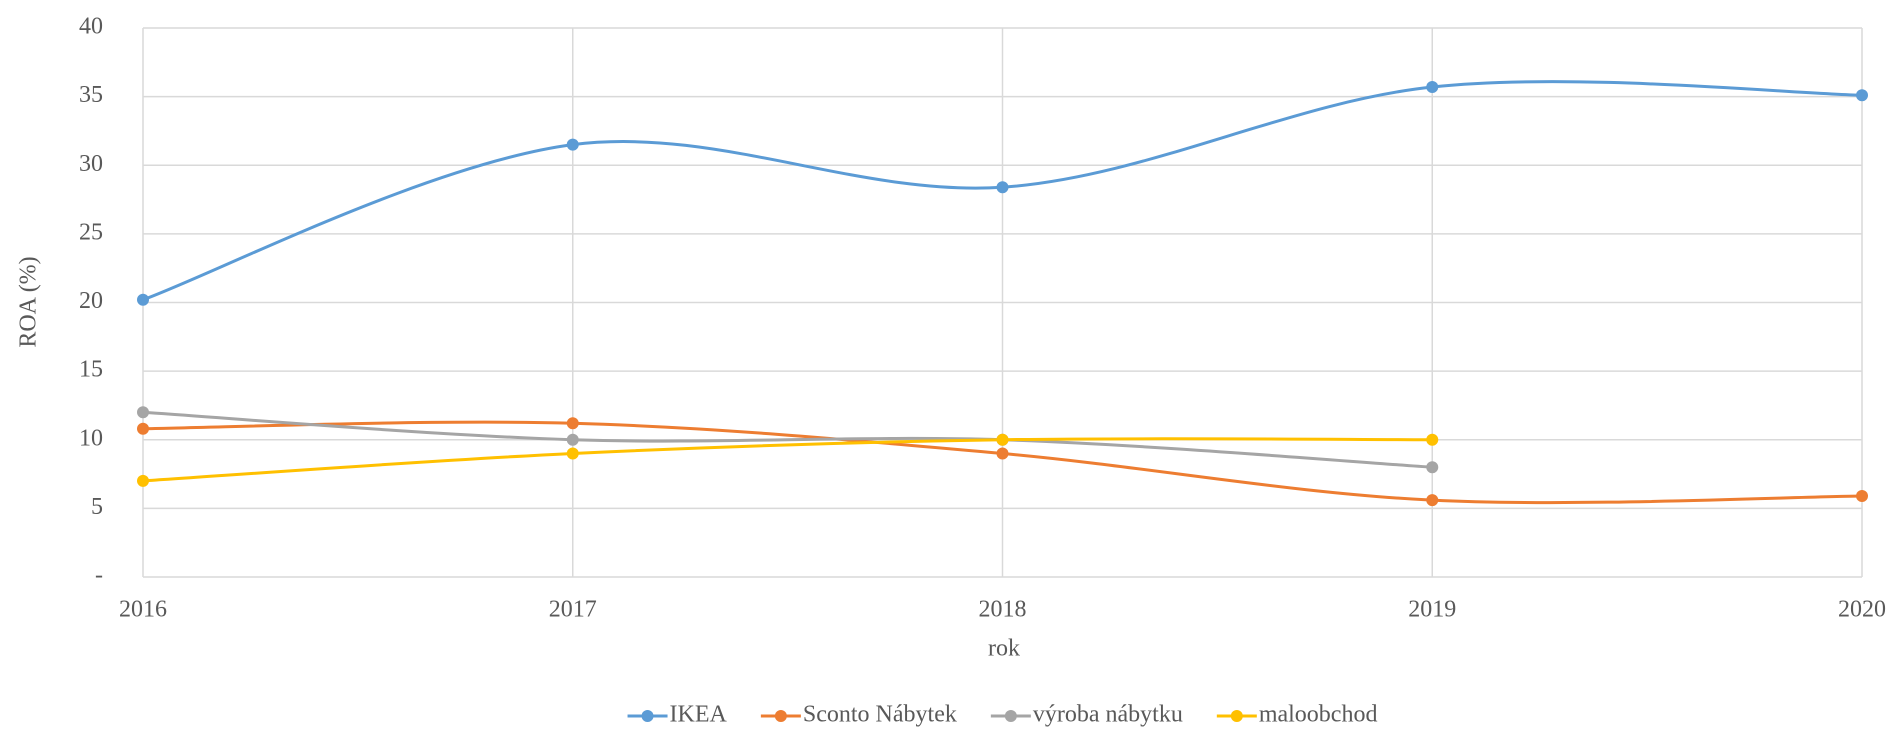 The image size is (1895, 731). What do you see at coordinates (91, 232) in the screenshot?
I see `y-tick-label: 25` at bounding box center [91, 232].